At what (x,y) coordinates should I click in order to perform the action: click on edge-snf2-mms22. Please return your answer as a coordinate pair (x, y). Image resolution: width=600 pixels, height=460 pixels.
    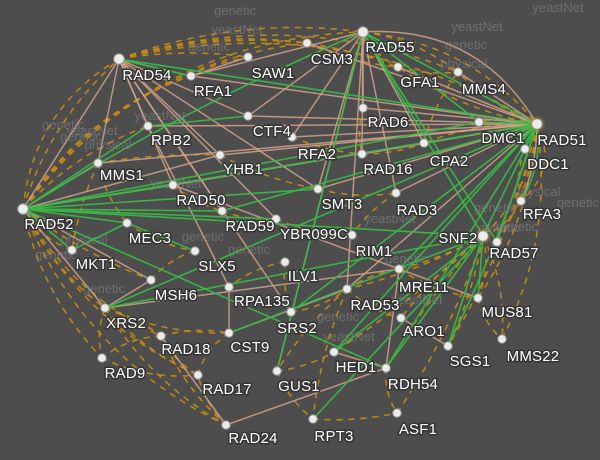
    Looking at the image, I should click on (493, 287).